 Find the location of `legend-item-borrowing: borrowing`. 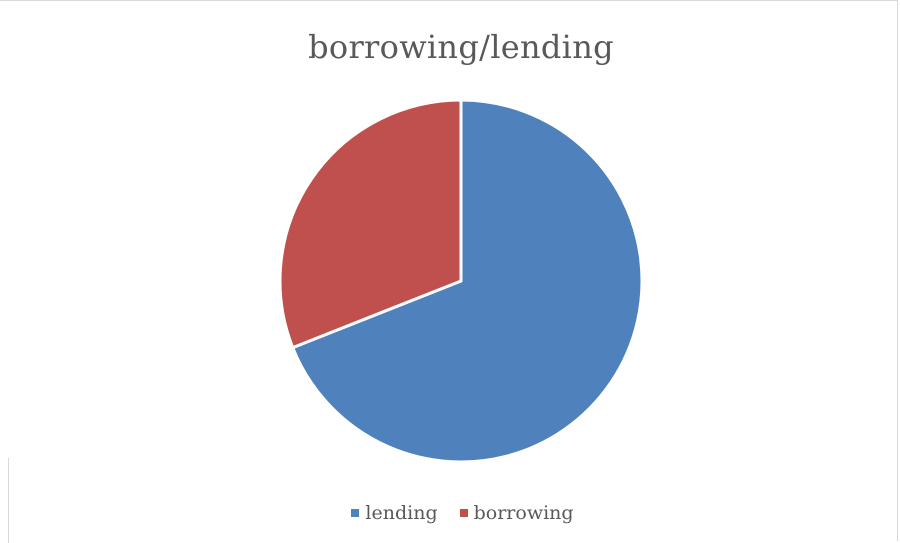

legend-item-borrowing: borrowing is located at coordinates (516, 513).